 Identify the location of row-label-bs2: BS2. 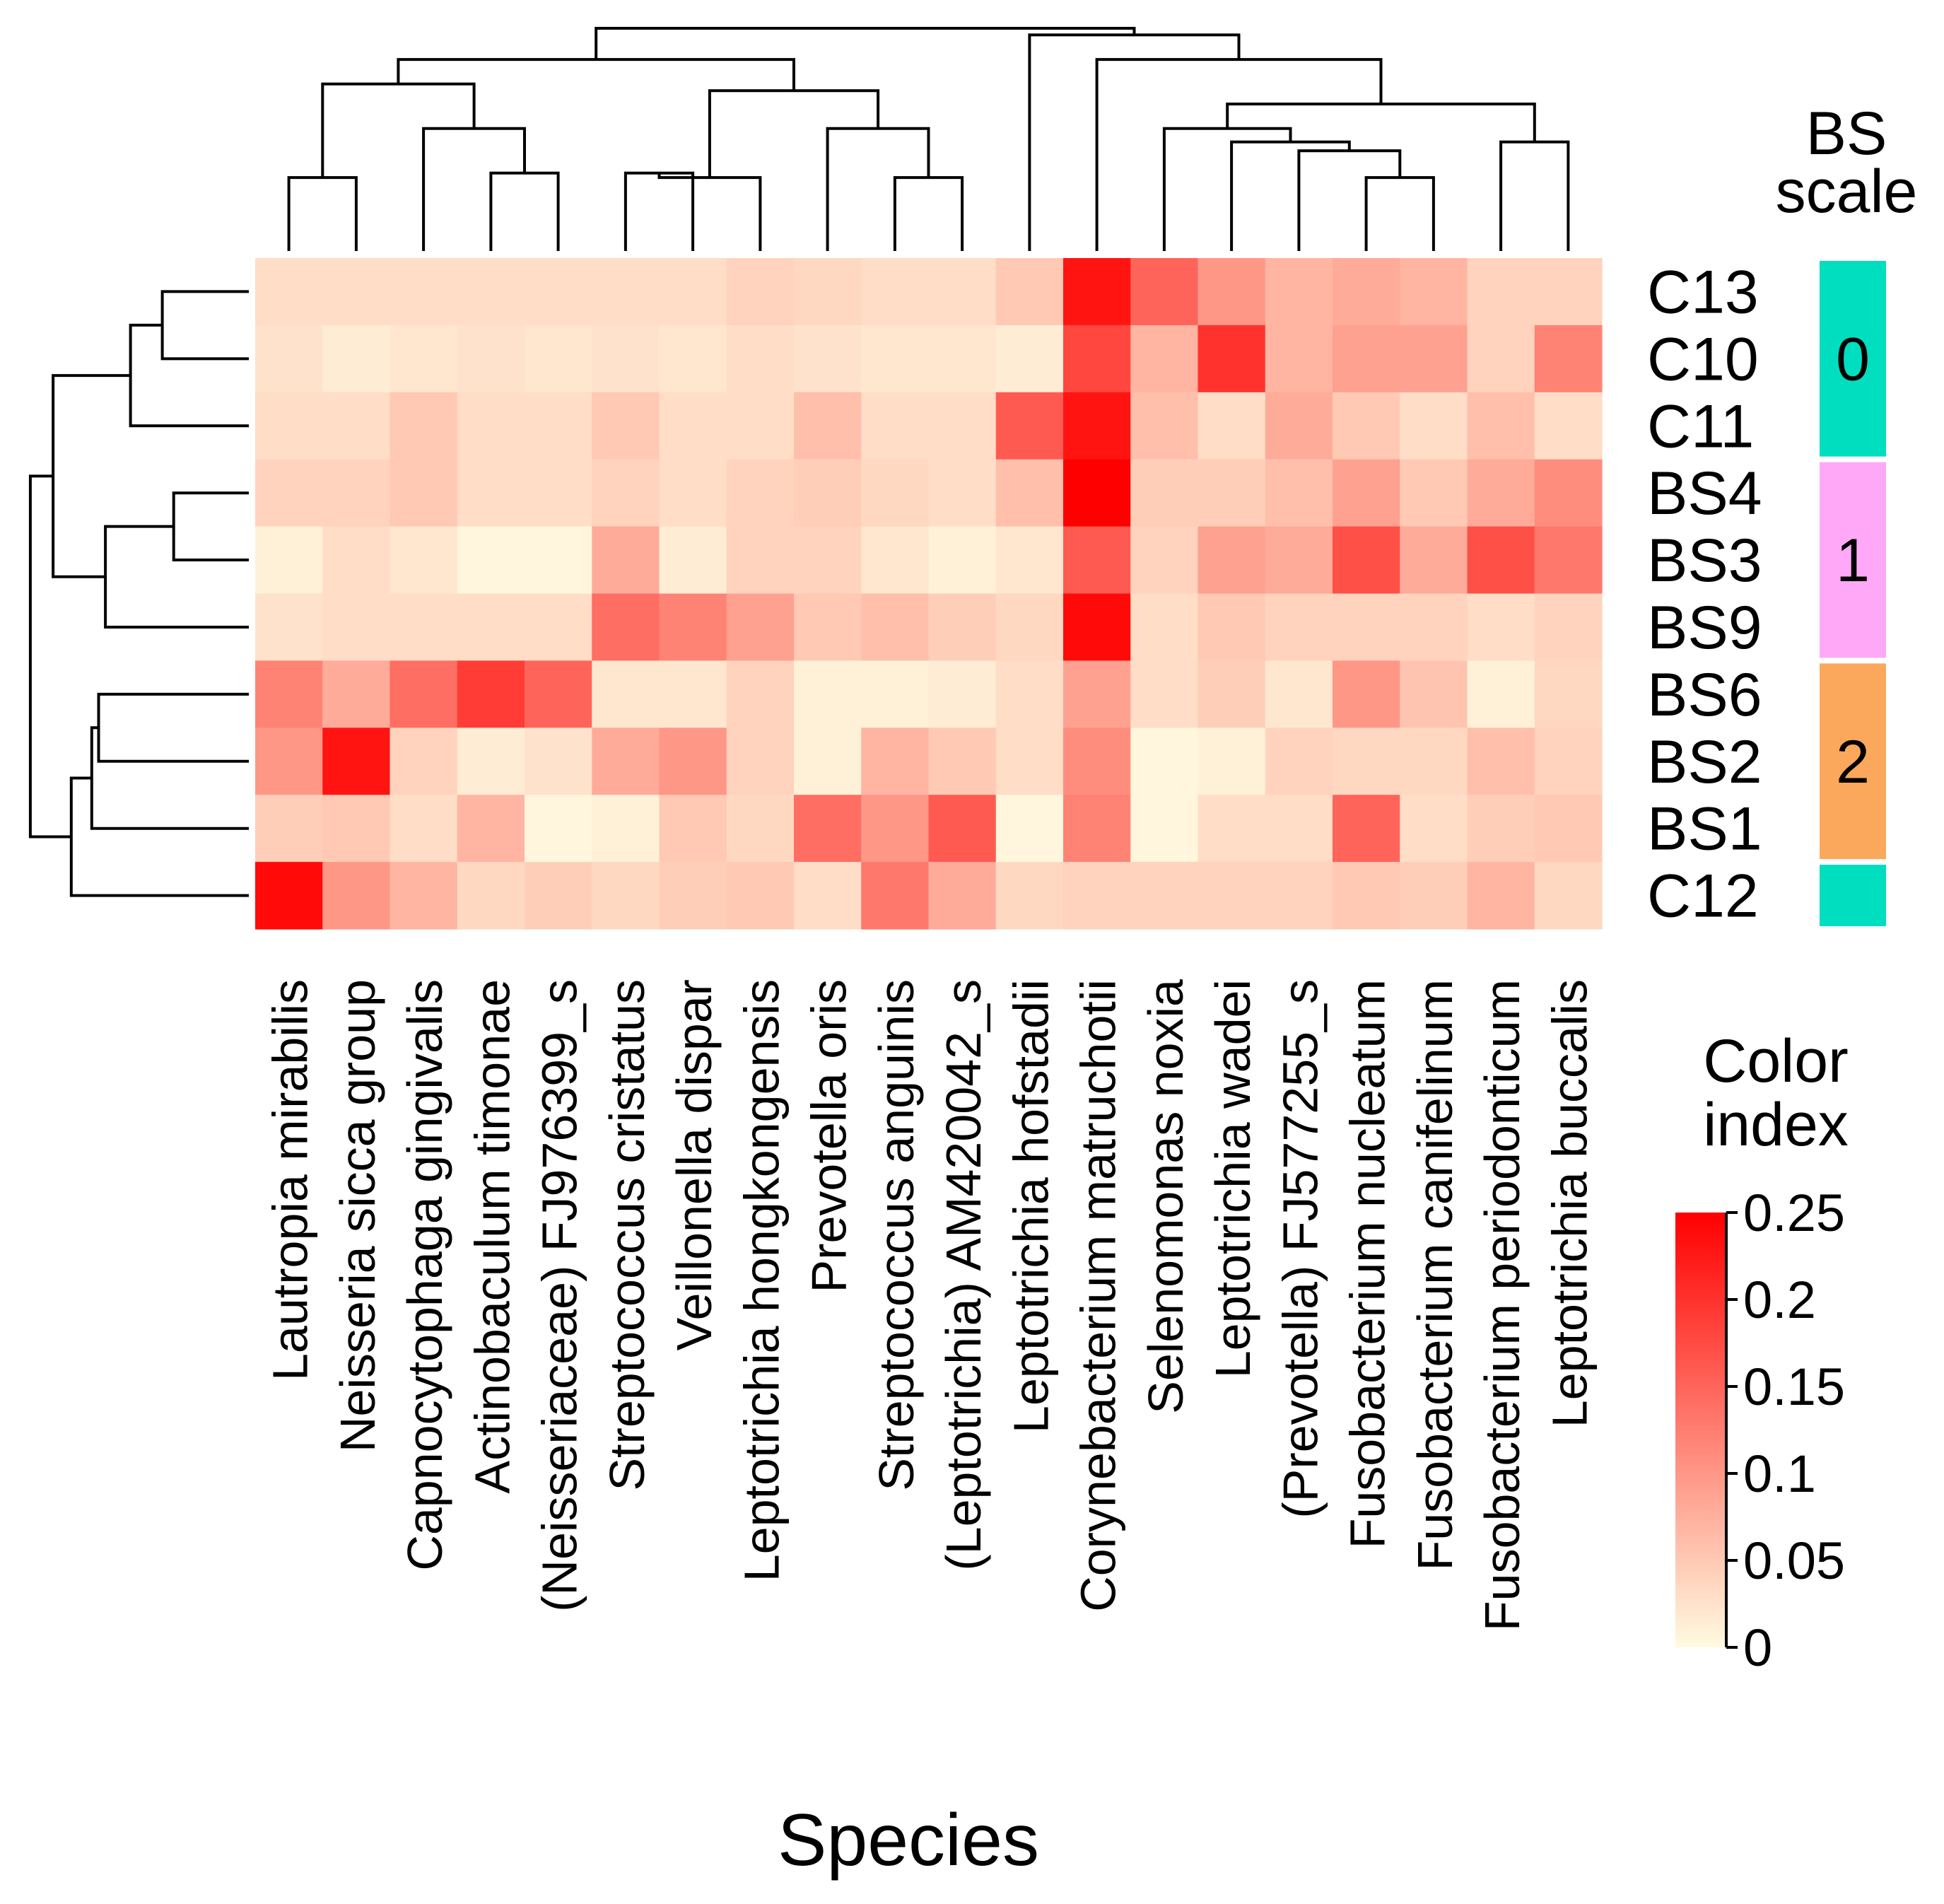
(1704, 762).